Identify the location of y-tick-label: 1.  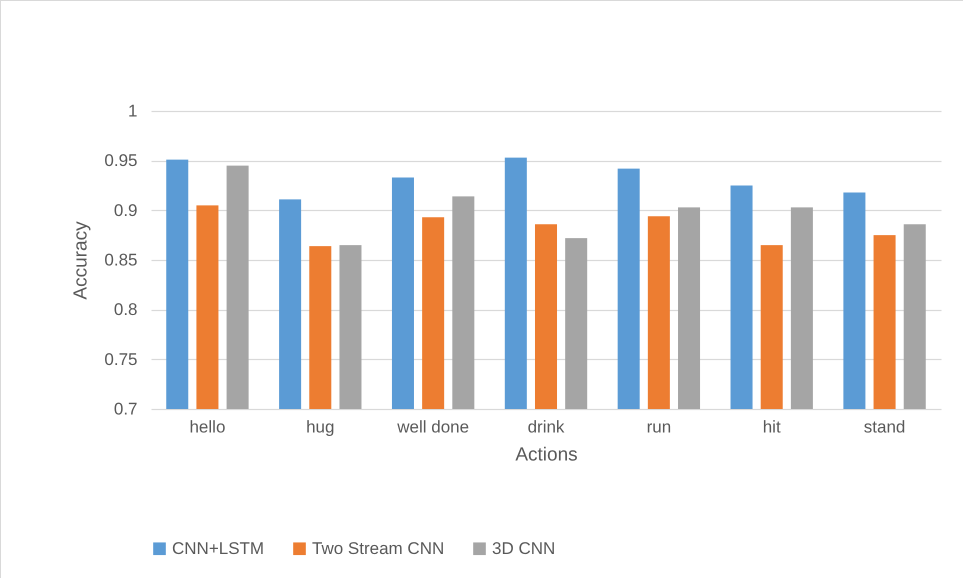
(133, 111).